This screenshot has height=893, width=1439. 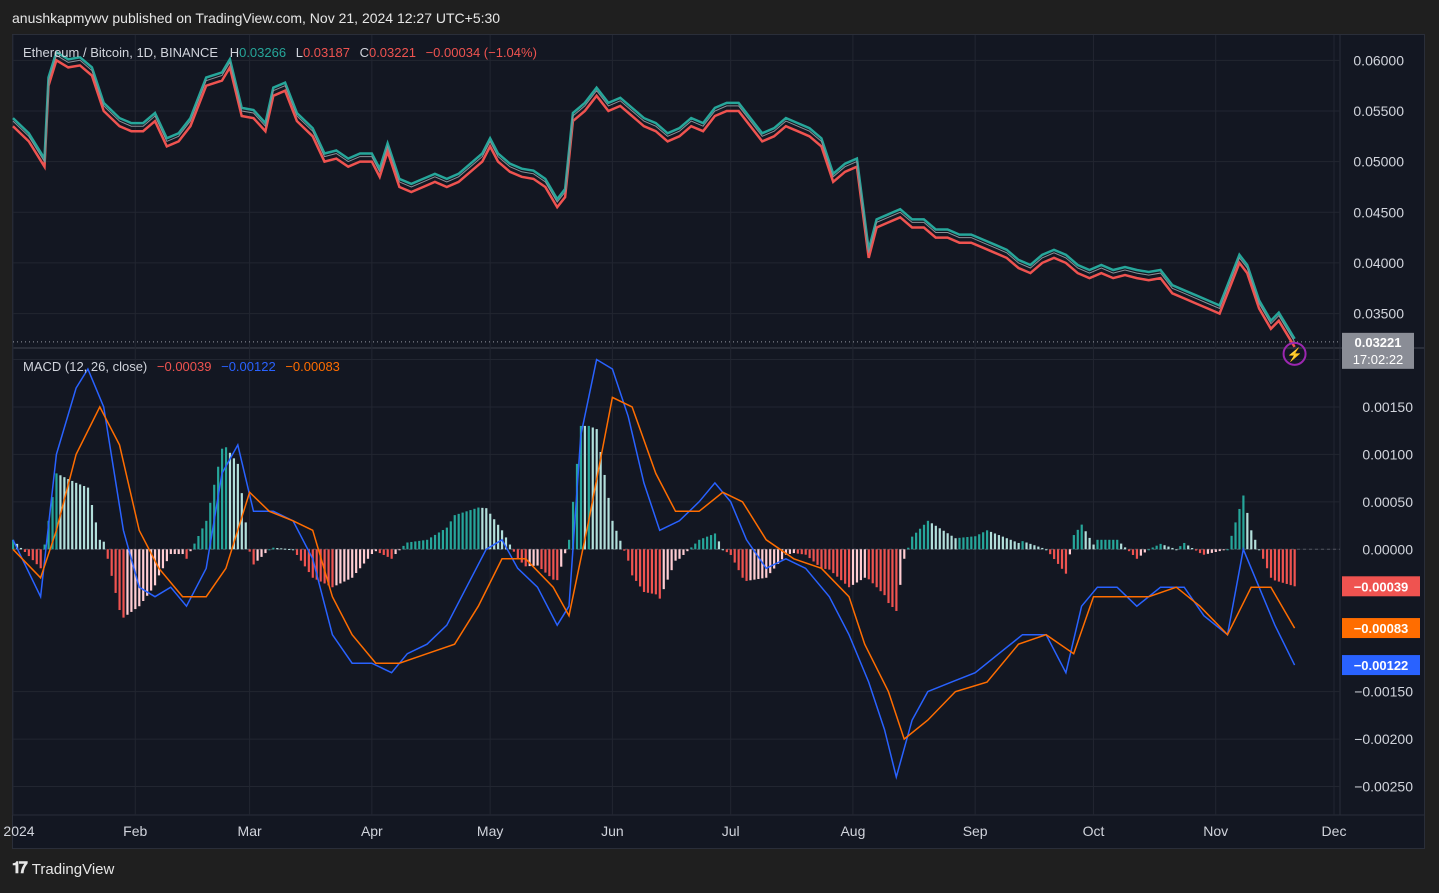 What do you see at coordinates (250, 831) in the screenshot?
I see `x-tick-label: Mar` at bounding box center [250, 831].